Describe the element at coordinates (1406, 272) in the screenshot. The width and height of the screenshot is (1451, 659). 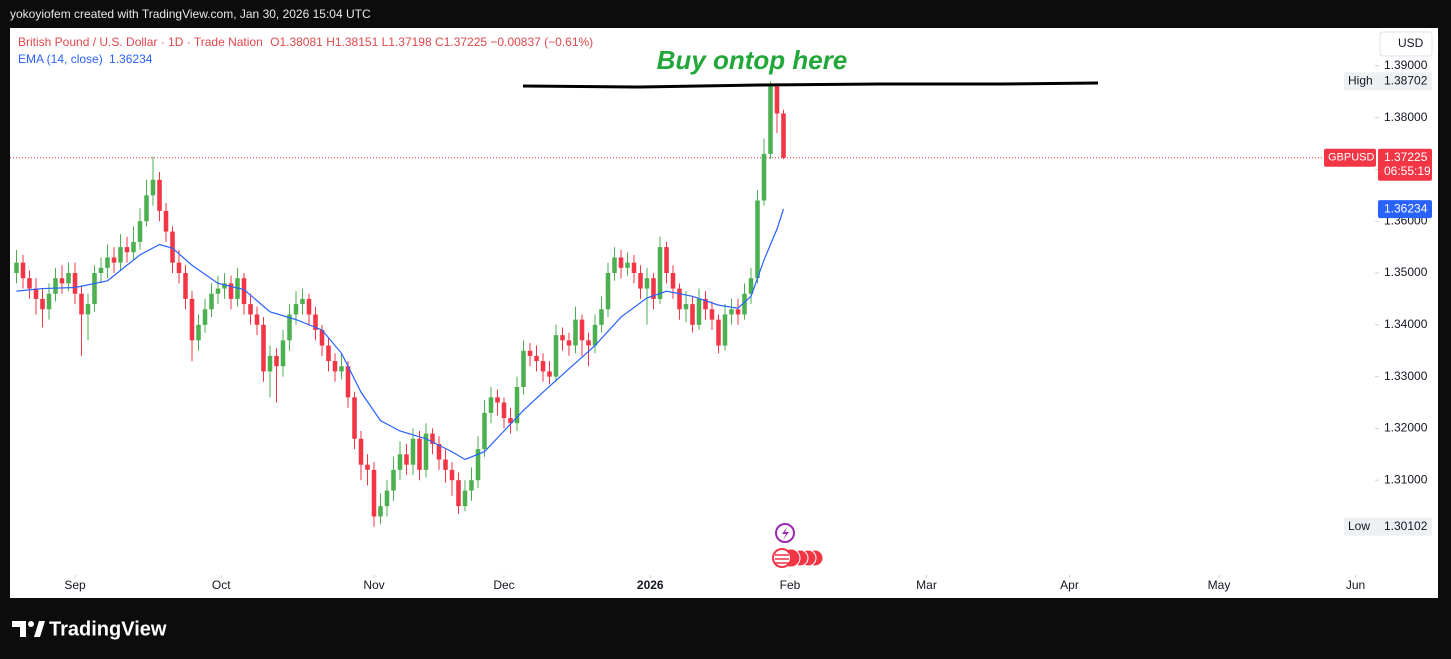
I see `y-tick-label: 1.35000` at that location.